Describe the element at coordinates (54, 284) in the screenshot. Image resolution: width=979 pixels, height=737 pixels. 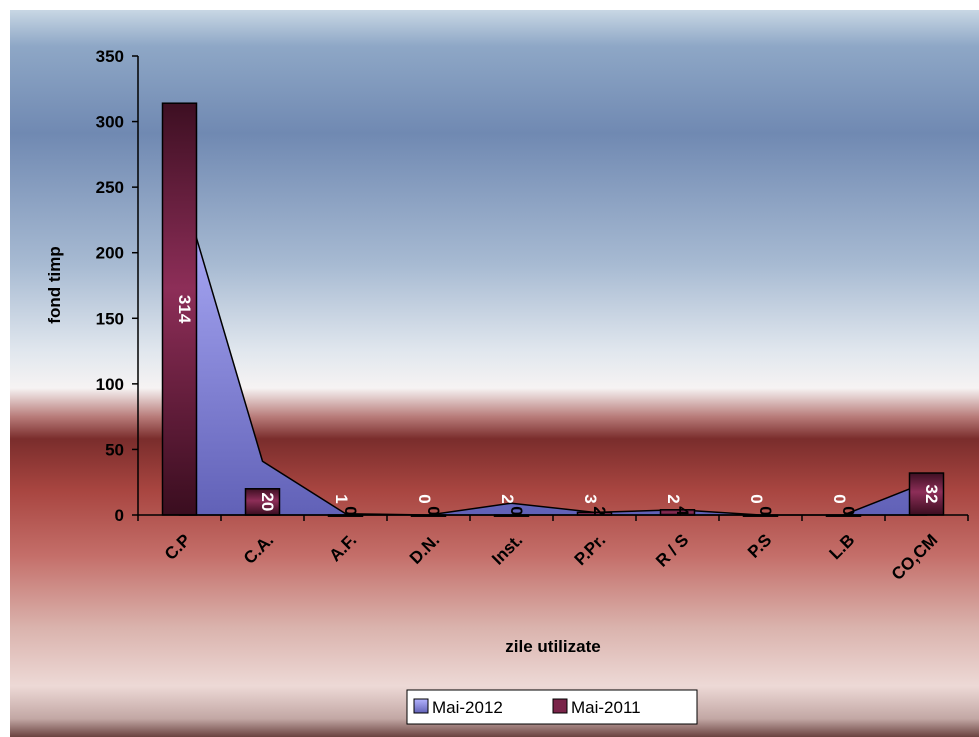
I see `y-axis-title: fond timp` at that location.